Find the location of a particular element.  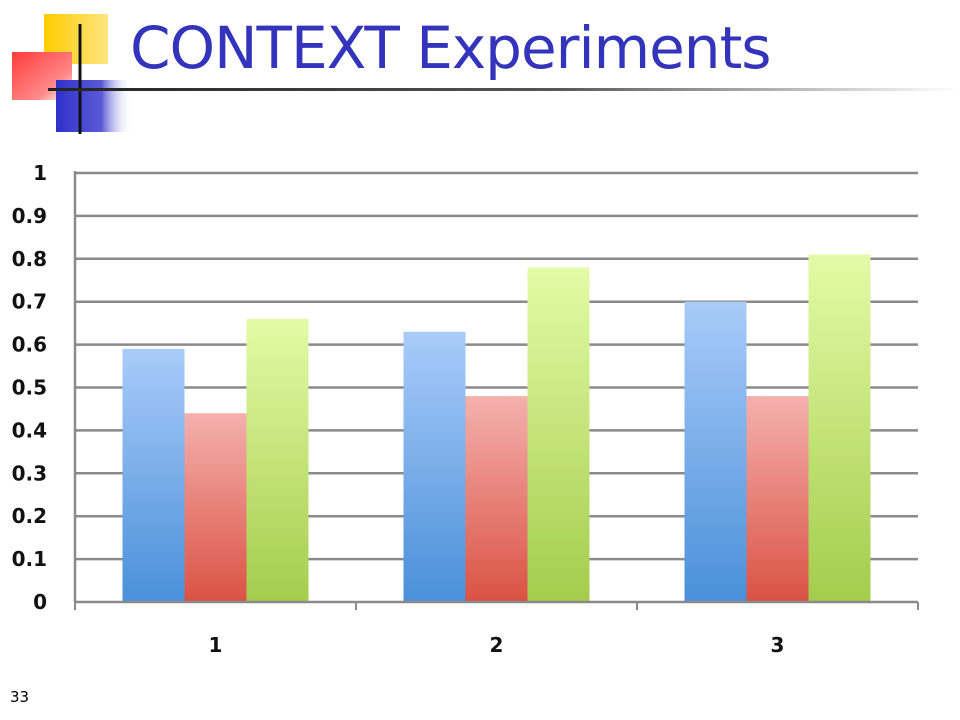

bar-series2-cat2 is located at coordinates (496, 499).